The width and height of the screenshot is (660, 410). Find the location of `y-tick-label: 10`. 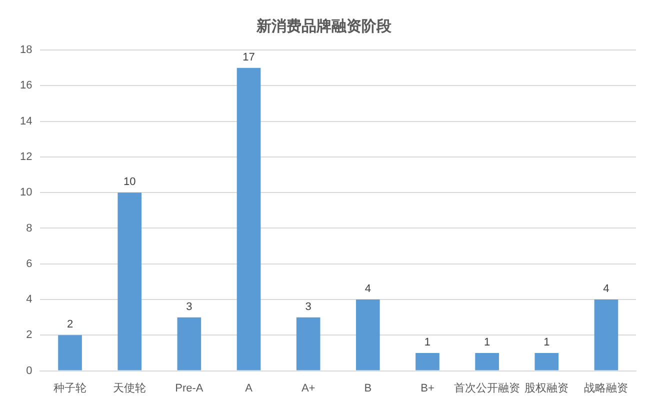

y-tick-label: 10 is located at coordinates (26, 192).